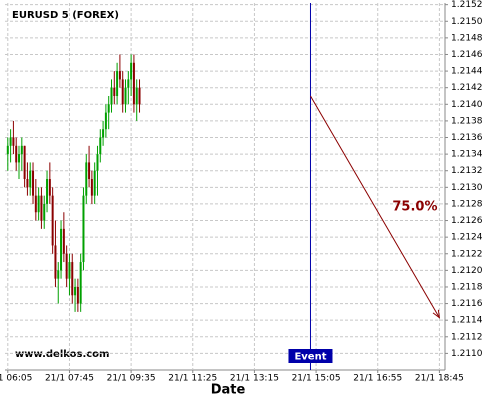 The height and width of the screenshot is (404, 500). I want to click on event-label-box, so click(310, 356).